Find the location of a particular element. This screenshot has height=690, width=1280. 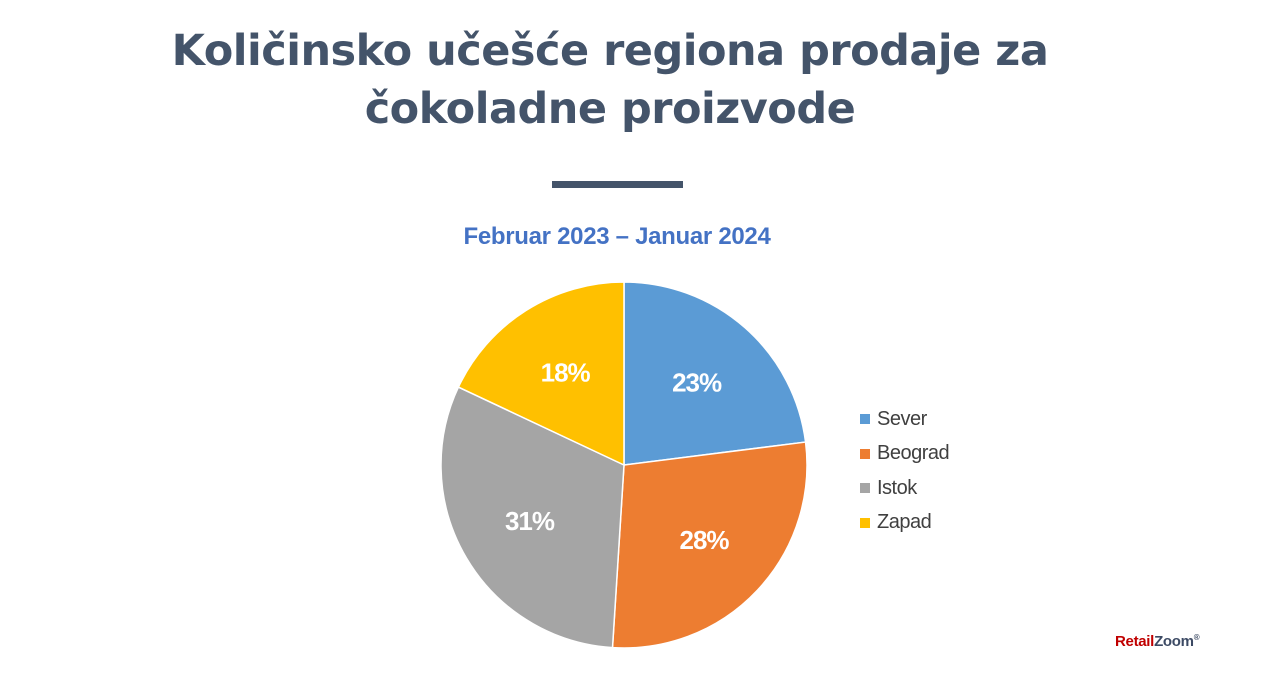

pie-slice-beograd is located at coordinates (709, 545).